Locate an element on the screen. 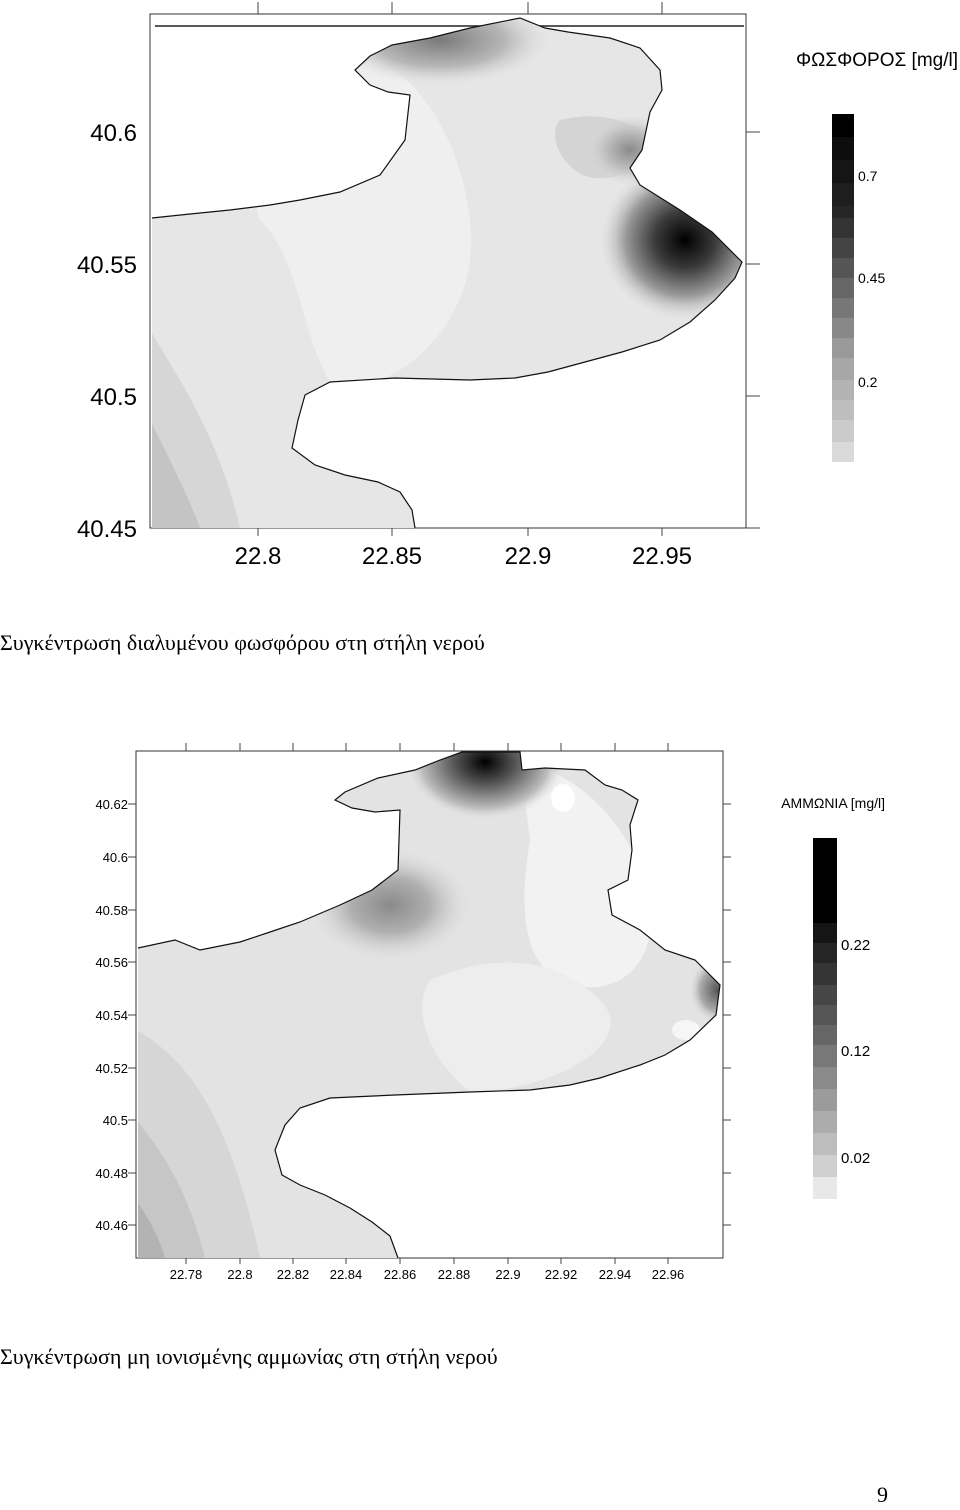 The image size is (960, 1510). y-tick-label: 40.55 is located at coordinates (107, 265).